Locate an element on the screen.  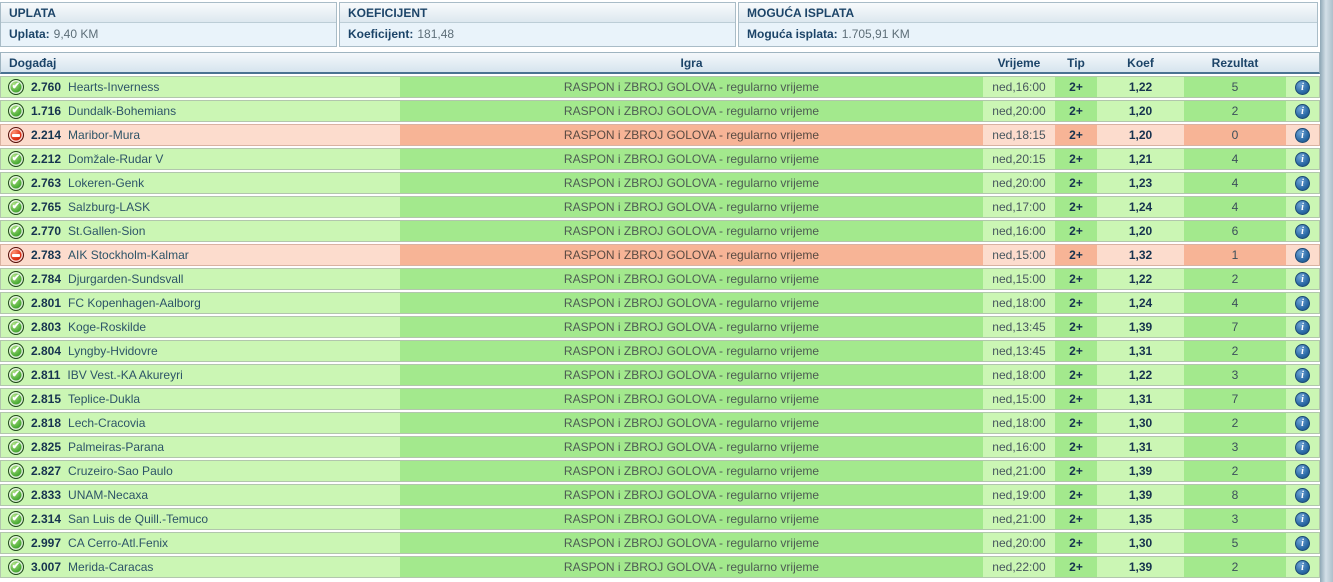
events-table-header: Događaj Igra Vrijeme Tip Koef Rezultat is located at coordinates (660, 63).